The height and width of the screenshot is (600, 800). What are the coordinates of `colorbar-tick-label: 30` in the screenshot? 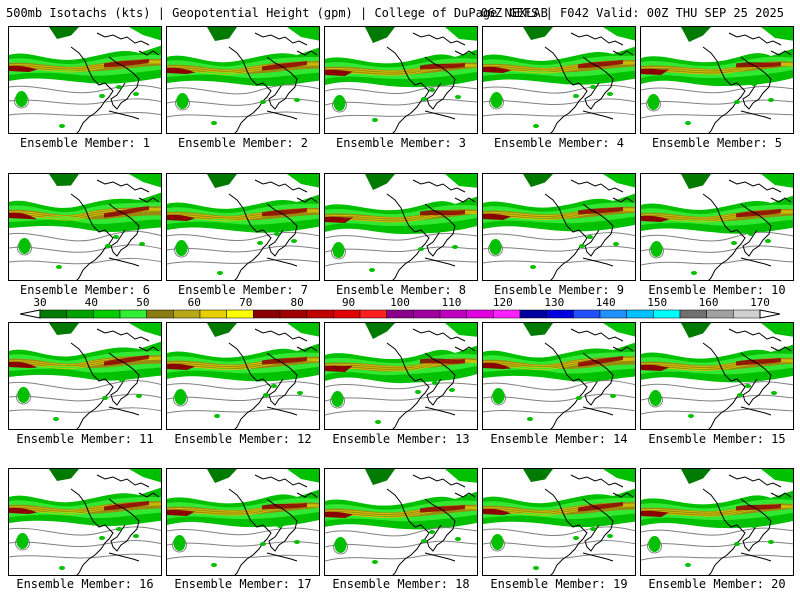 It's located at (40, 302).